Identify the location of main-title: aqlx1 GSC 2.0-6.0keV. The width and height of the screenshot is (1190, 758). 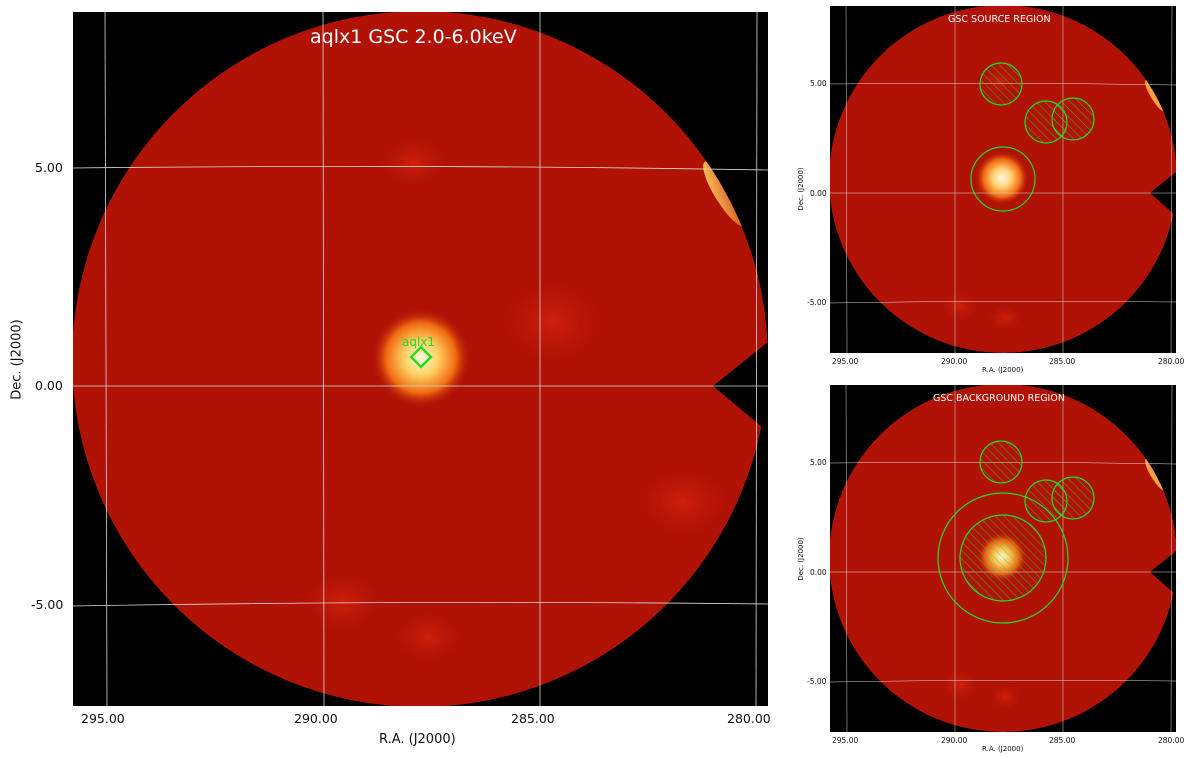
(413, 37).